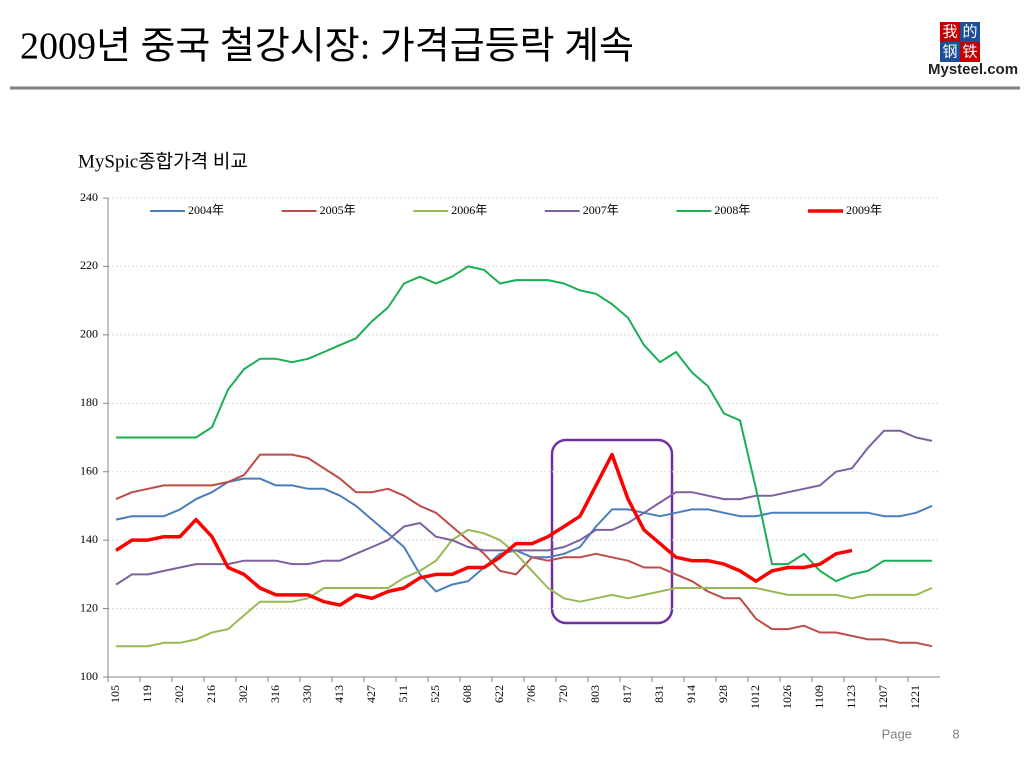  What do you see at coordinates (864, 210) in the screenshot?
I see `legend-label: 2009年` at bounding box center [864, 210].